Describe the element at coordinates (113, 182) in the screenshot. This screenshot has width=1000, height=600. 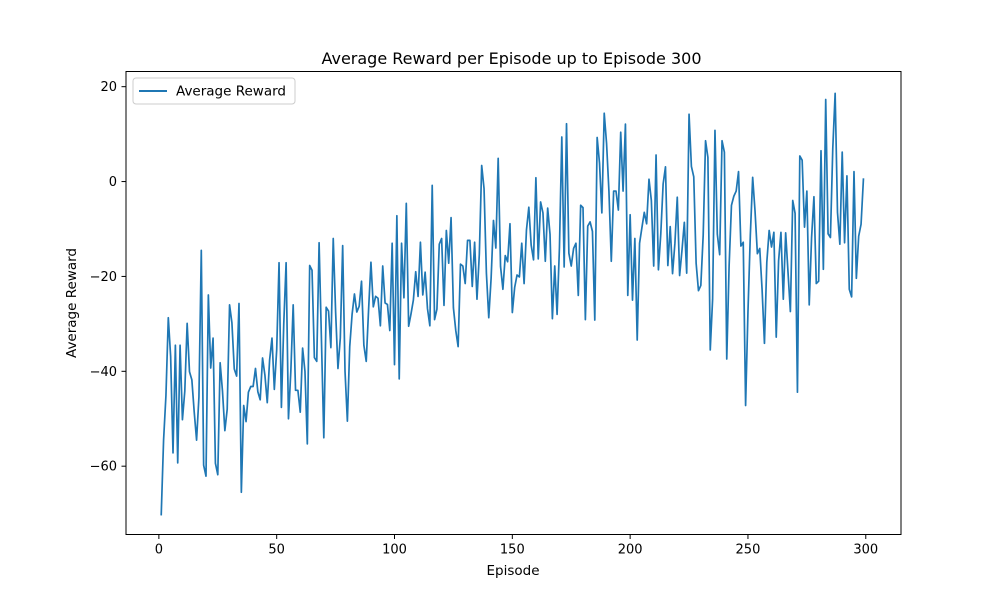
I see `y-tick-label: 0` at that location.